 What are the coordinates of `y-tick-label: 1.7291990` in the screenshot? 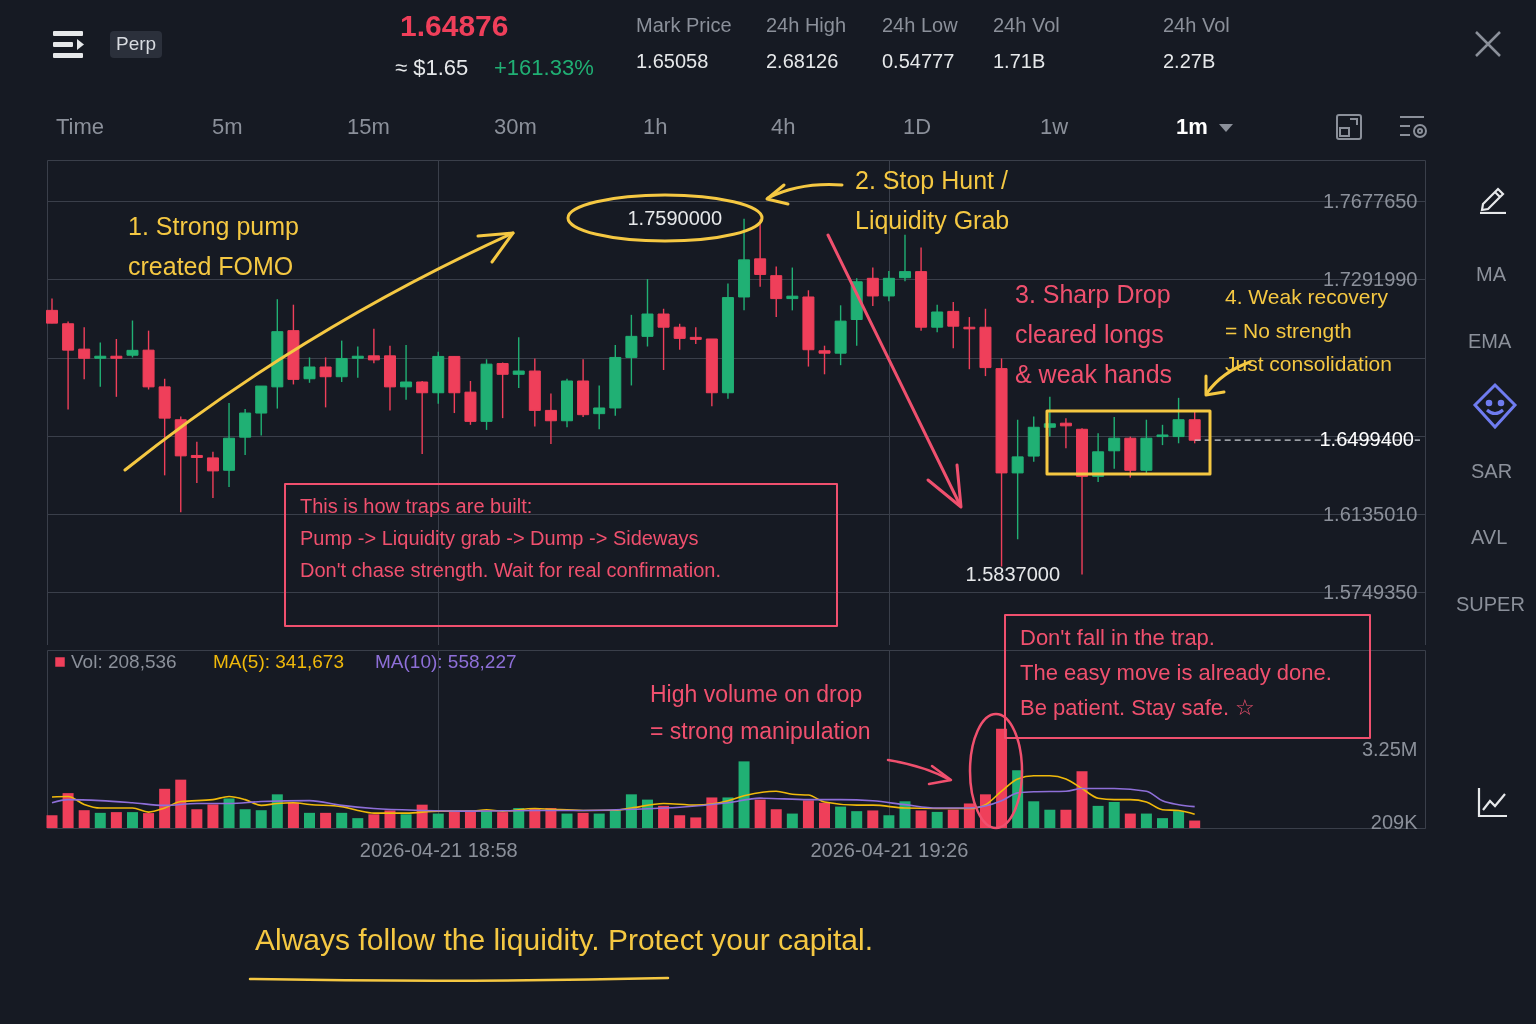 It's located at (1370, 278).